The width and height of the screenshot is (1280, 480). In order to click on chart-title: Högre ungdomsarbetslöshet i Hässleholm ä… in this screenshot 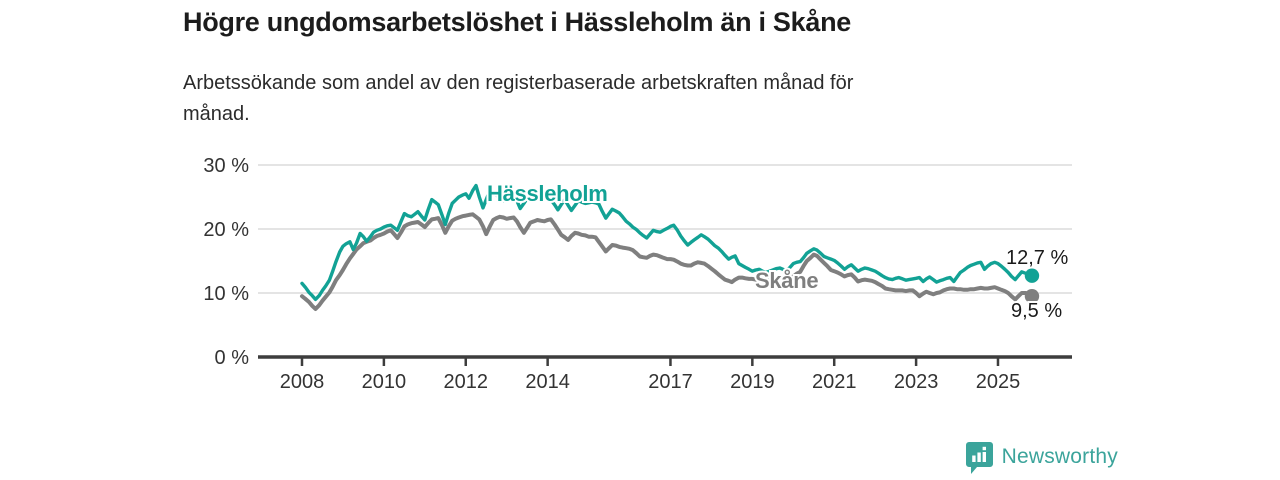, I will do `click(517, 22)`.